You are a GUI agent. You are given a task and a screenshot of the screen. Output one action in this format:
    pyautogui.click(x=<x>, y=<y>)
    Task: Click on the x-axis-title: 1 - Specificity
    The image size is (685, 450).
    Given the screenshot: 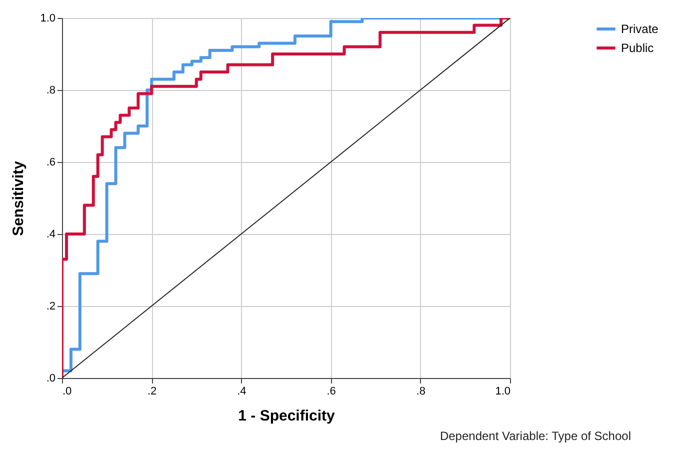 What is the action you would take?
    pyautogui.click(x=287, y=416)
    